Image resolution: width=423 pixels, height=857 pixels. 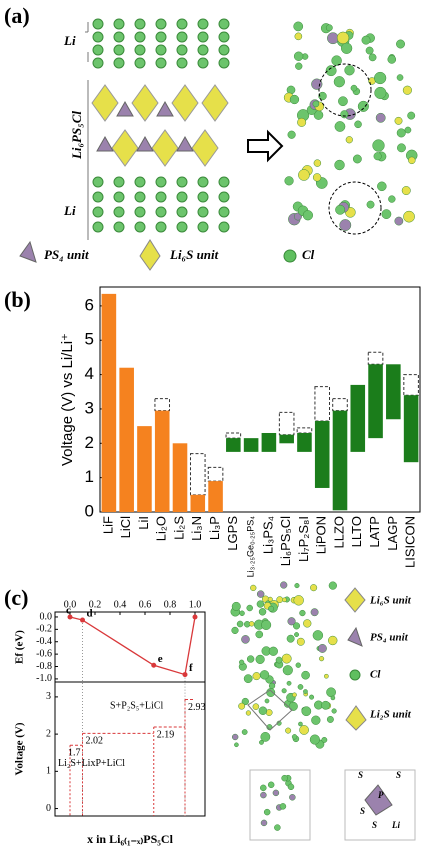 What do you see at coordinates (143, 523) in the screenshot?
I see `x-tick-label: LiI` at bounding box center [143, 523].